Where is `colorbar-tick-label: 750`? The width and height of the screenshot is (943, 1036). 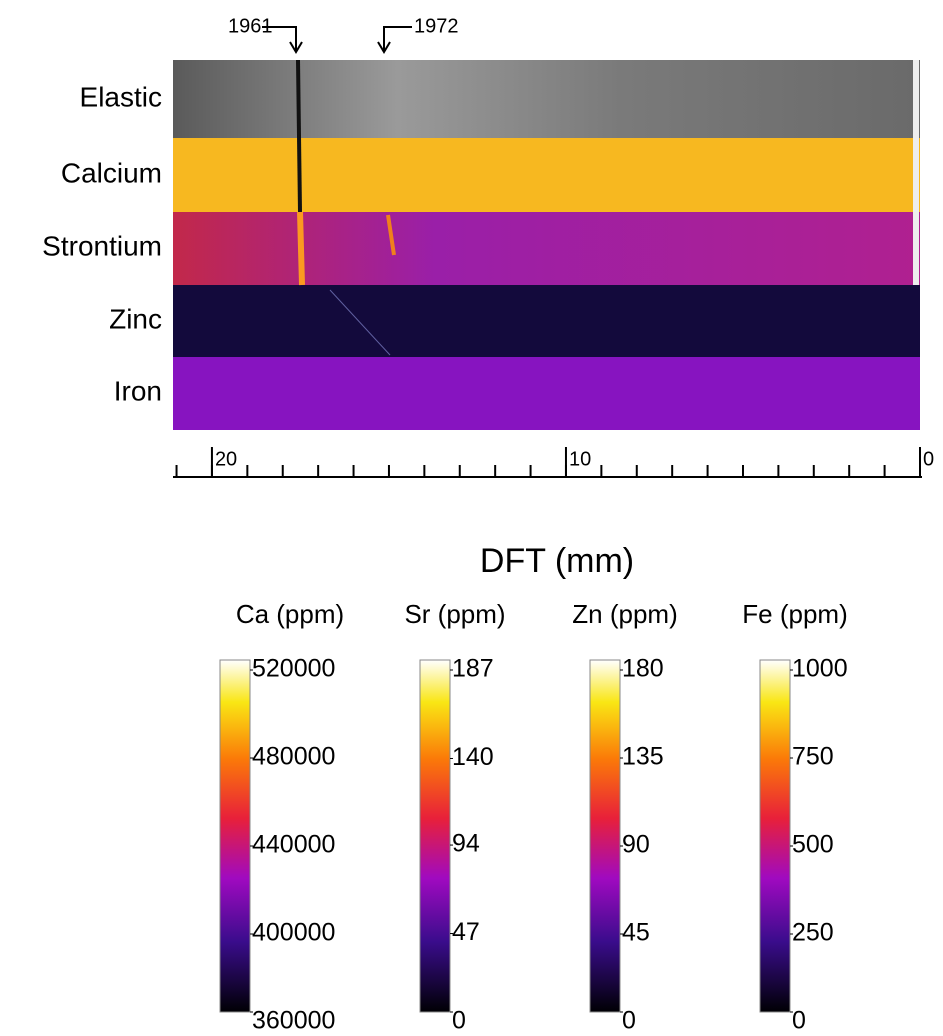 colorbar-tick-label: 750 is located at coordinates (813, 757).